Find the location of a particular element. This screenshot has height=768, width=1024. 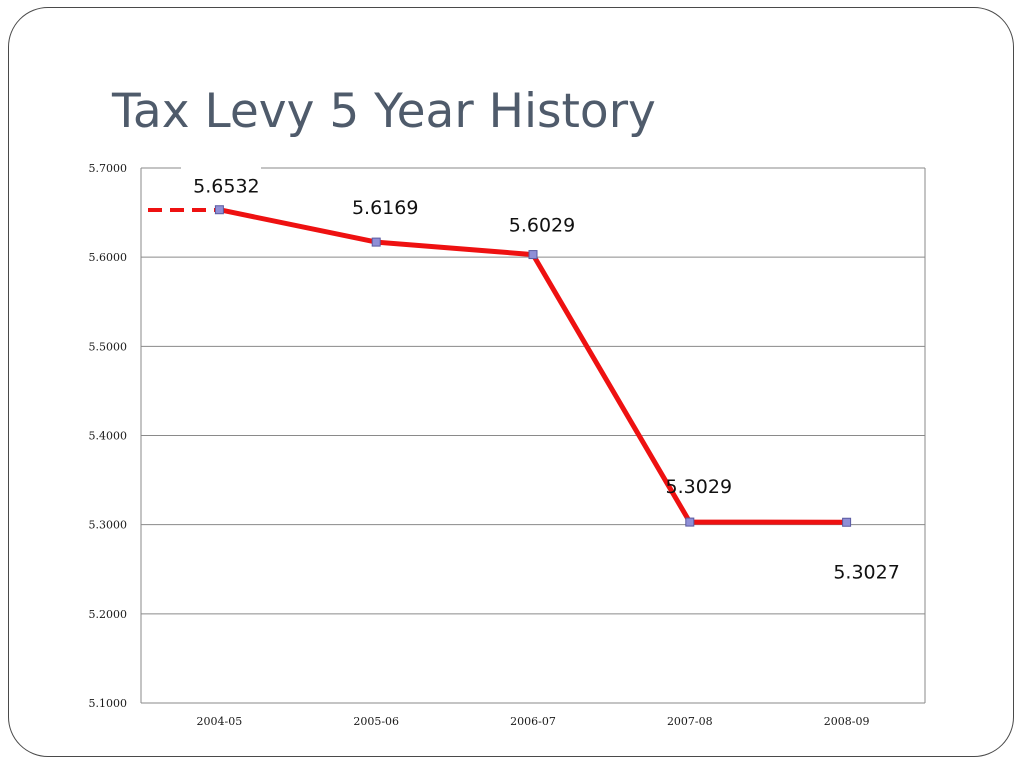

y-tick-label: 5.1000 is located at coordinates (108, 703).